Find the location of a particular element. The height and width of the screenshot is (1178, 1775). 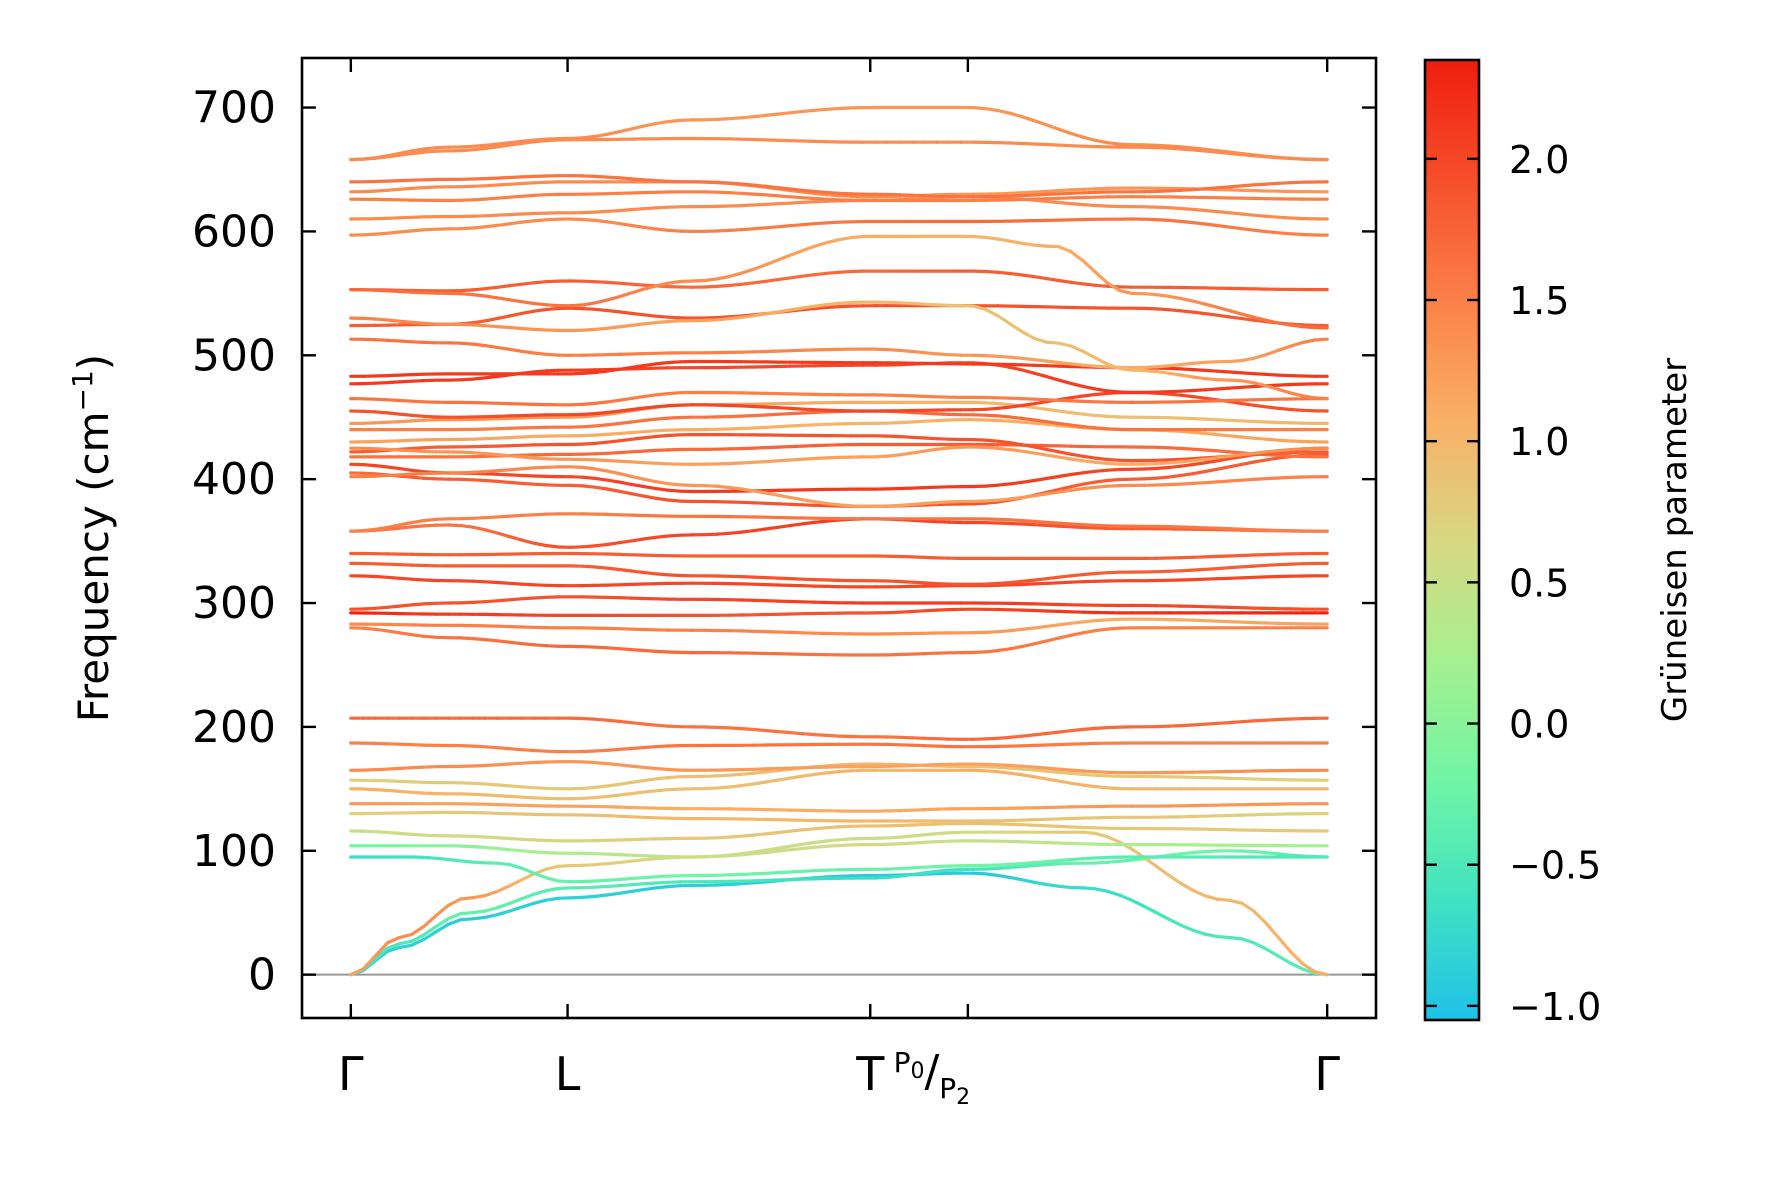

y-tick-label: 200 is located at coordinates (234, 727).